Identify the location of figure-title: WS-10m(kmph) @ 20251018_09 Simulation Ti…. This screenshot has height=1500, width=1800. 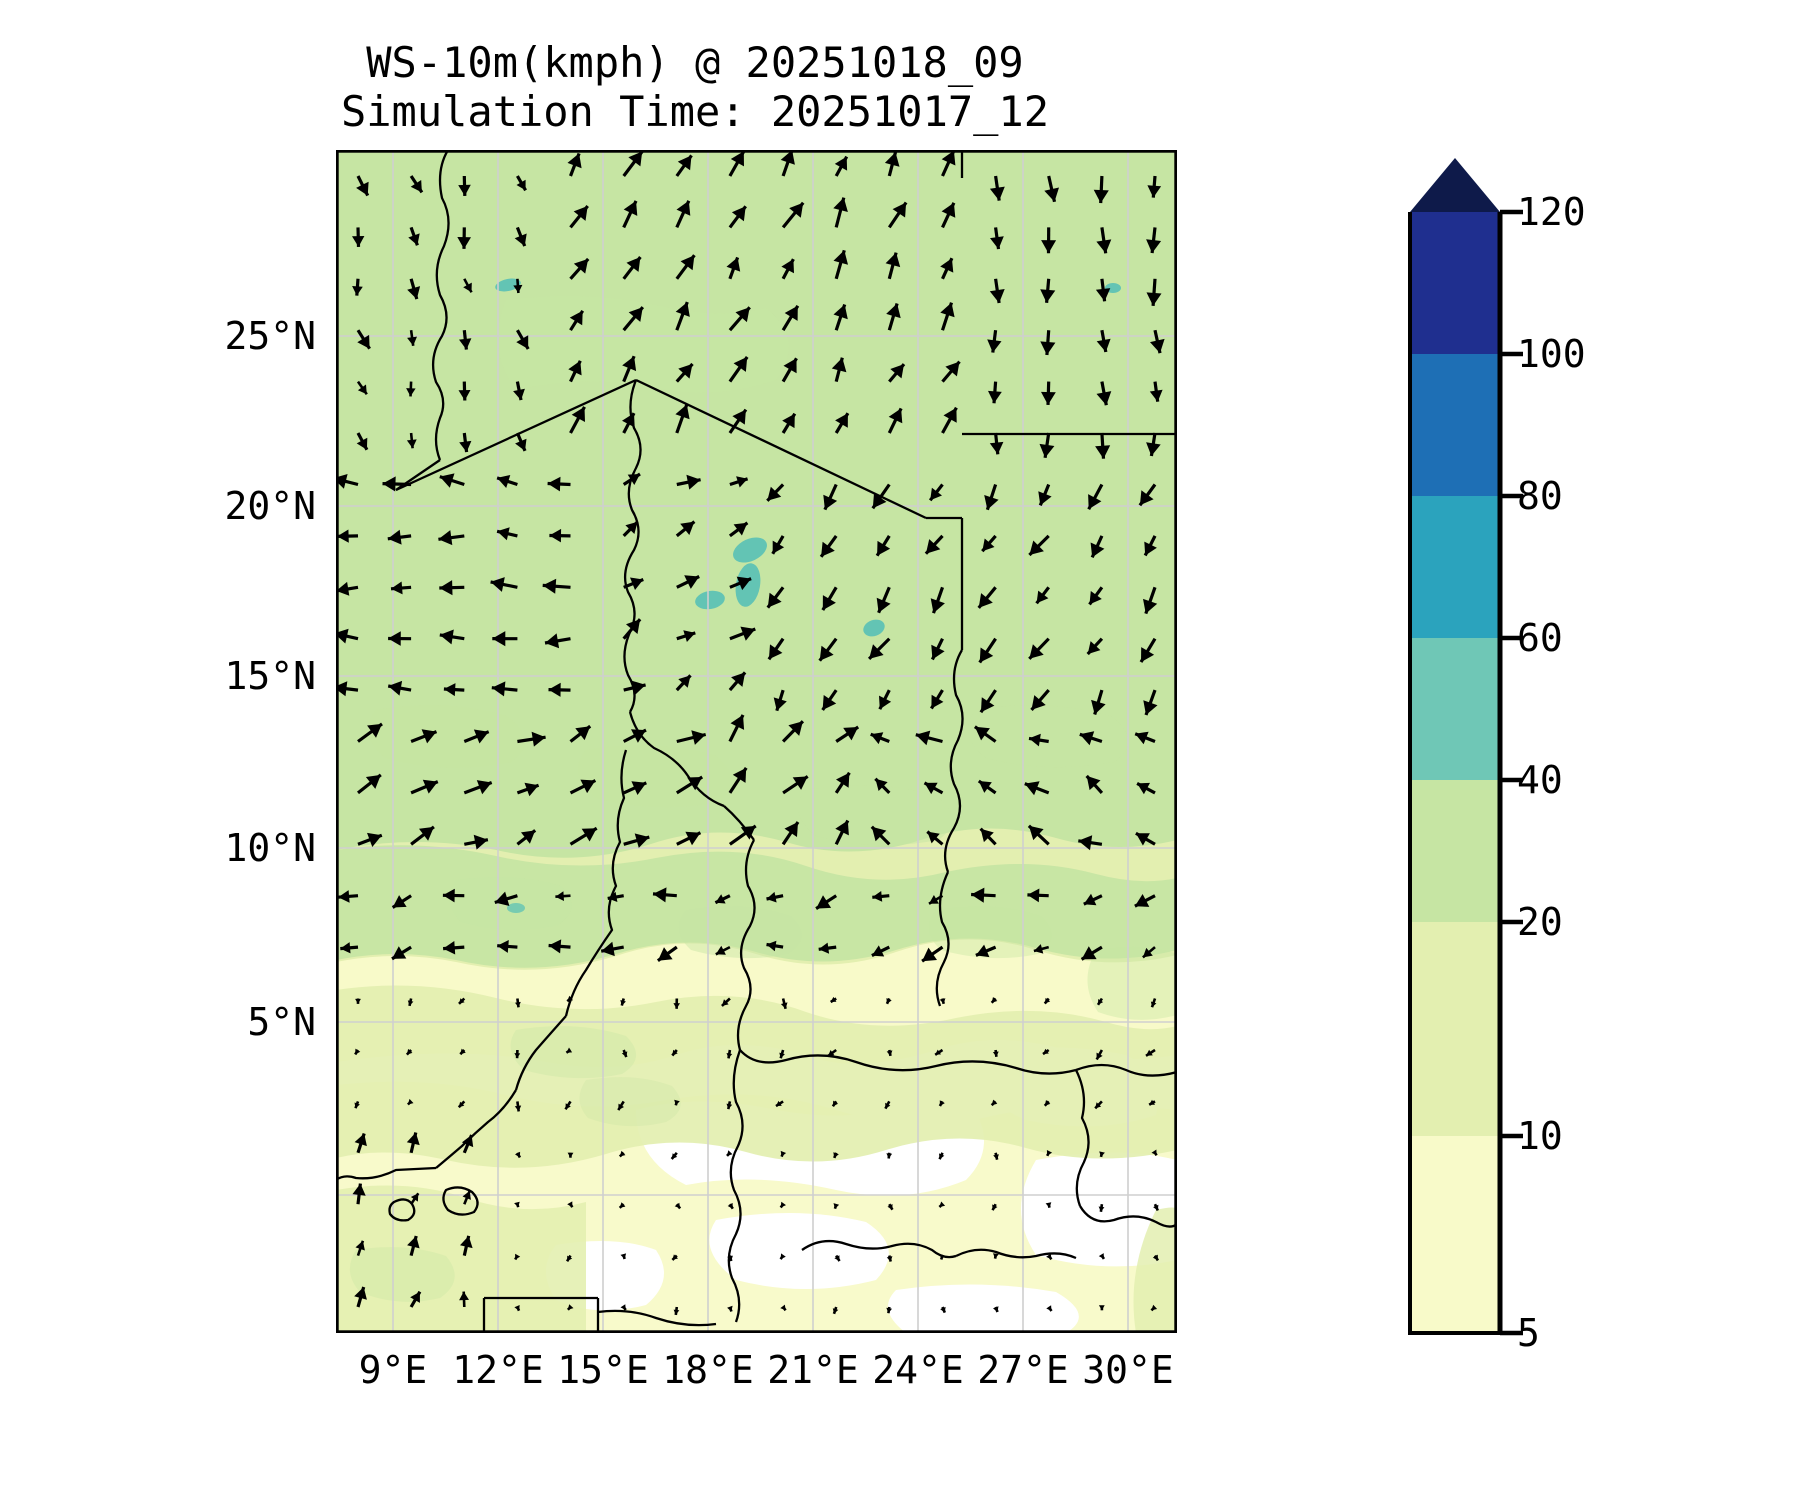
(695, 87).